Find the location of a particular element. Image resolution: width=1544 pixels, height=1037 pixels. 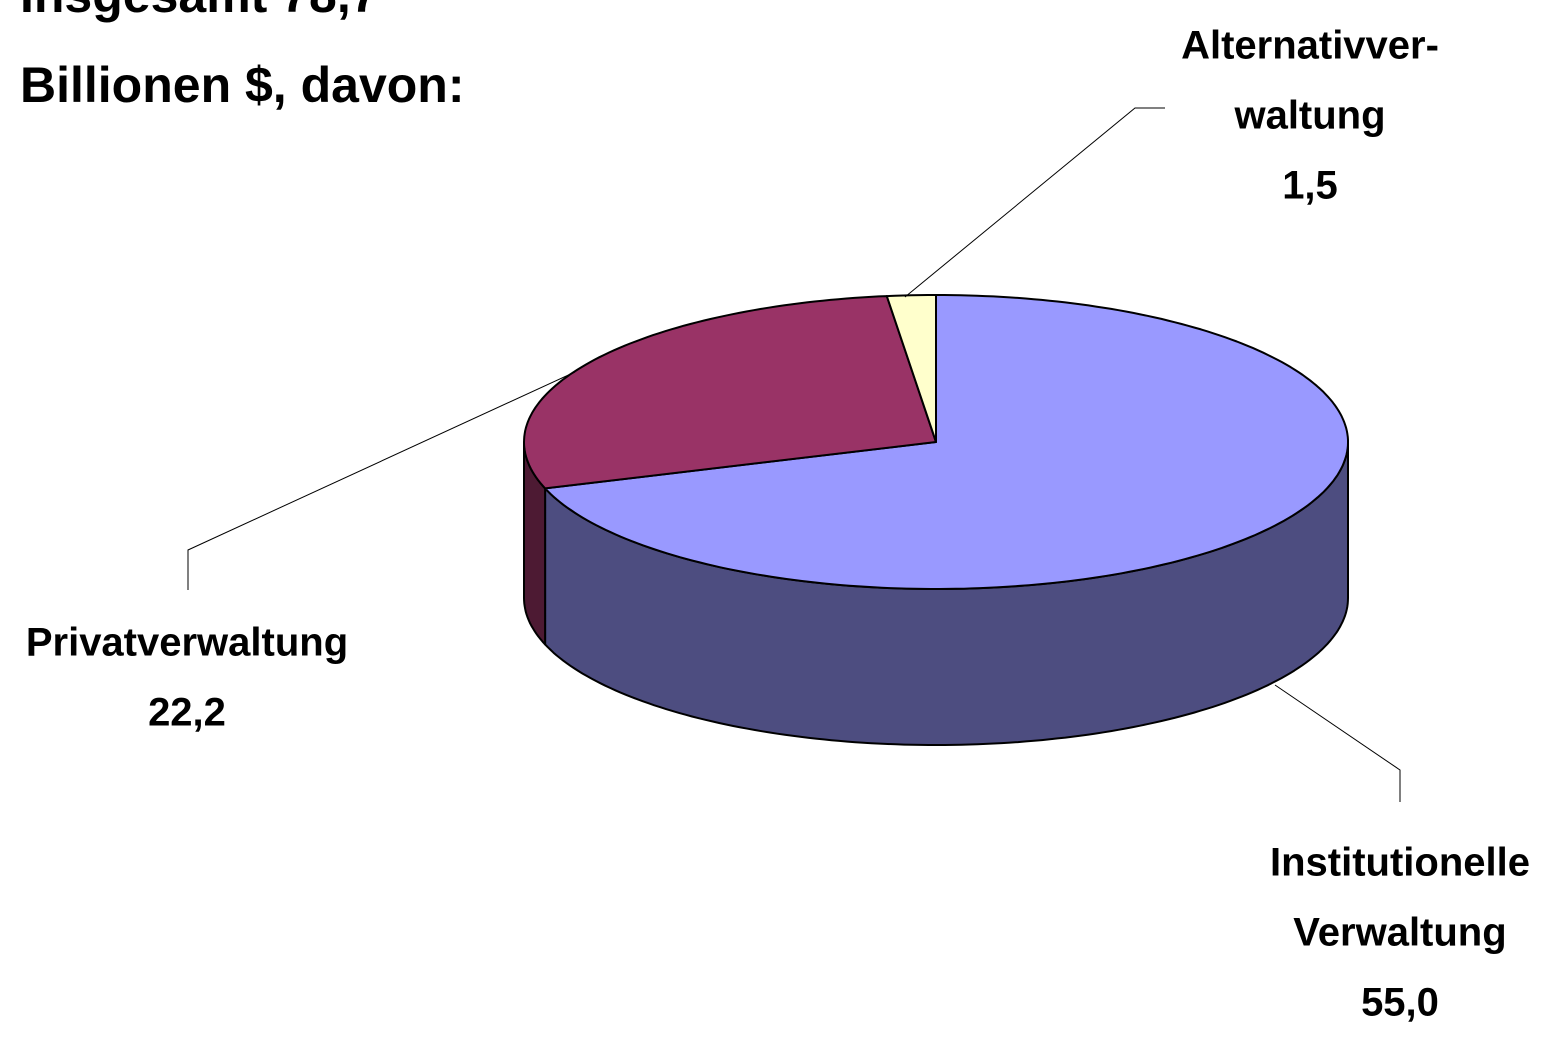

value-label: 55,0 is located at coordinates (1400, 1003).